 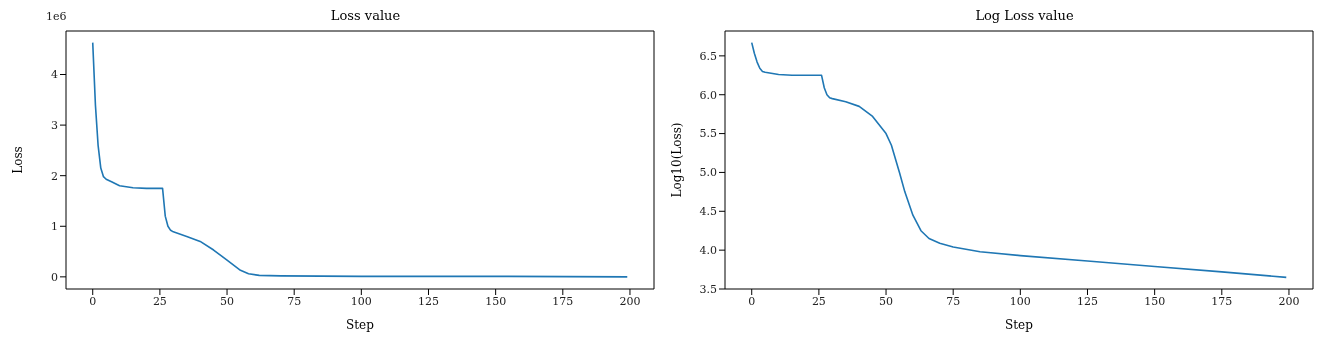 What do you see at coordinates (54, 227) in the screenshot?
I see `y-tick-label: 1` at bounding box center [54, 227].